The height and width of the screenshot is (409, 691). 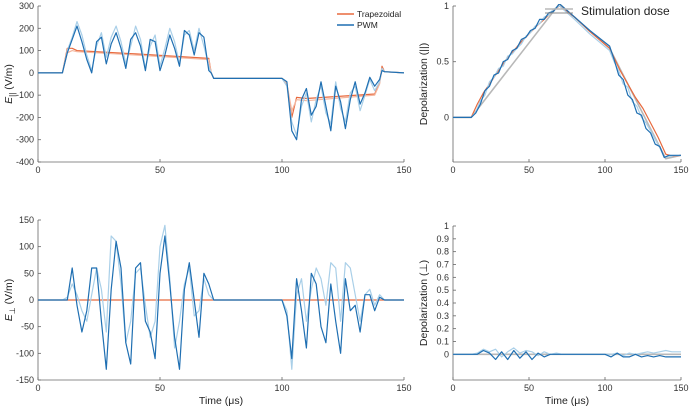 What do you see at coordinates (442, 277) in the screenshot?
I see `y-tick-label: 0.6` at bounding box center [442, 277].